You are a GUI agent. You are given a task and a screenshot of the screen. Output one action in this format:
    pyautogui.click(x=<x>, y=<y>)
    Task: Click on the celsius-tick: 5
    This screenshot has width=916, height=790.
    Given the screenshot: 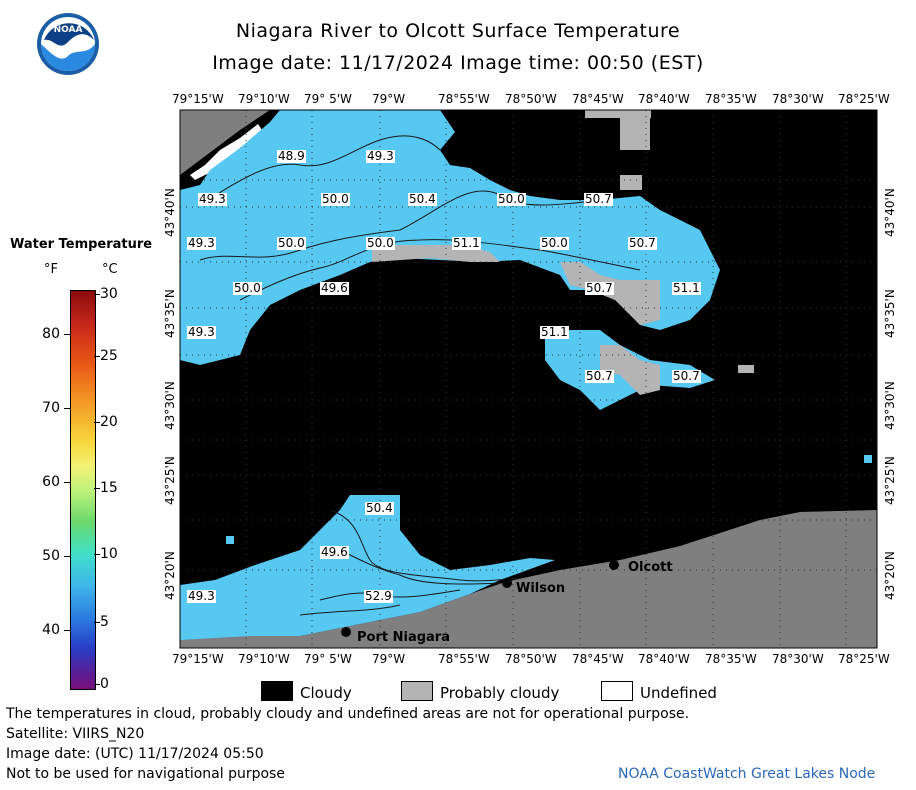 What is the action you would take?
    pyautogui.click(x=104, y=622)
    